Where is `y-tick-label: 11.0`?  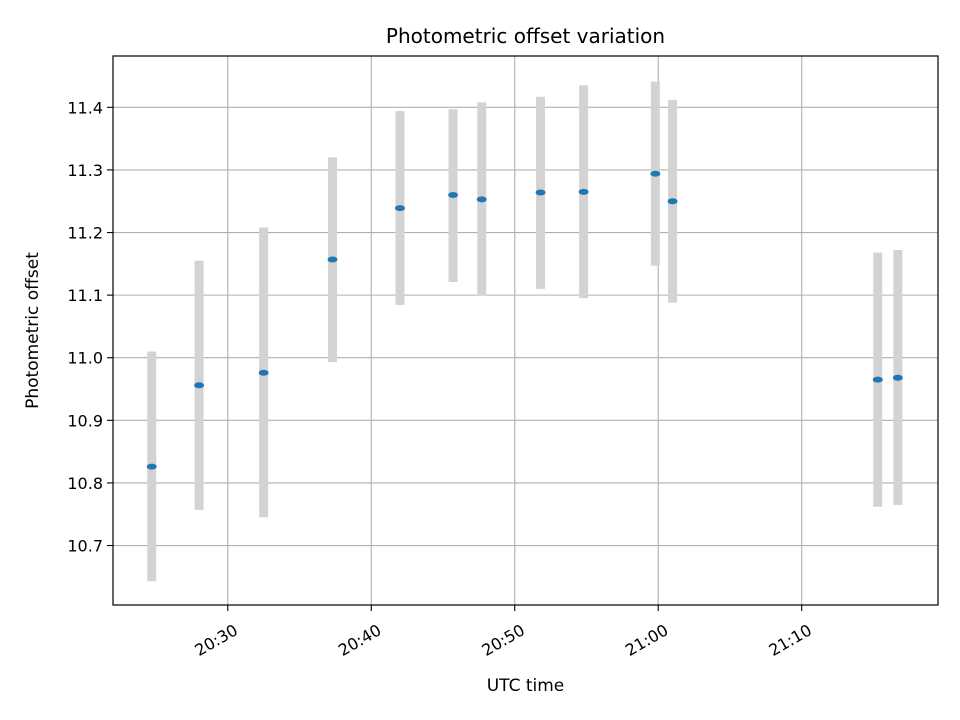 y-tick-label: 11.0 is located at coordinates (85, 358).